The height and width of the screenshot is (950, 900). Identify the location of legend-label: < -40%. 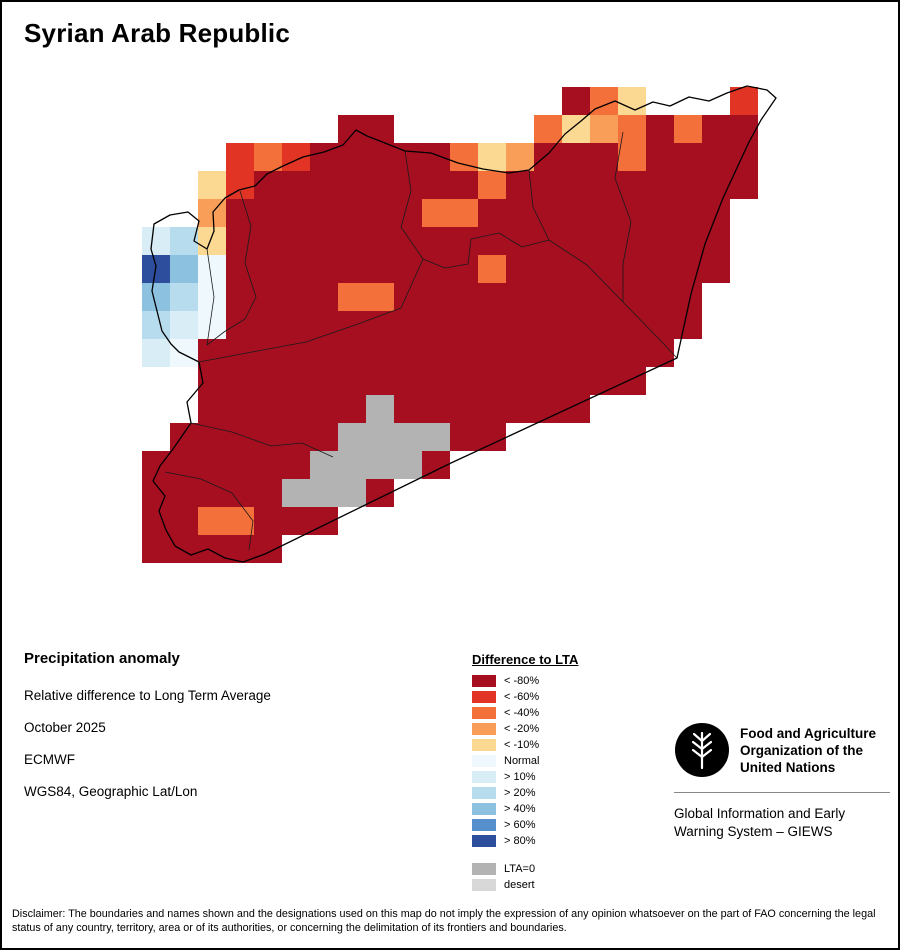
(522, 713).